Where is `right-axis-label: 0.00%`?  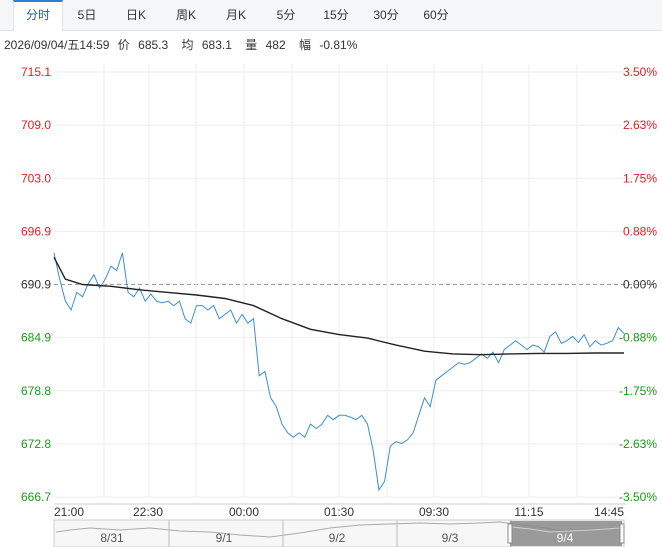
right-axis-label: 0.00% is located at coordinates (640, 285).